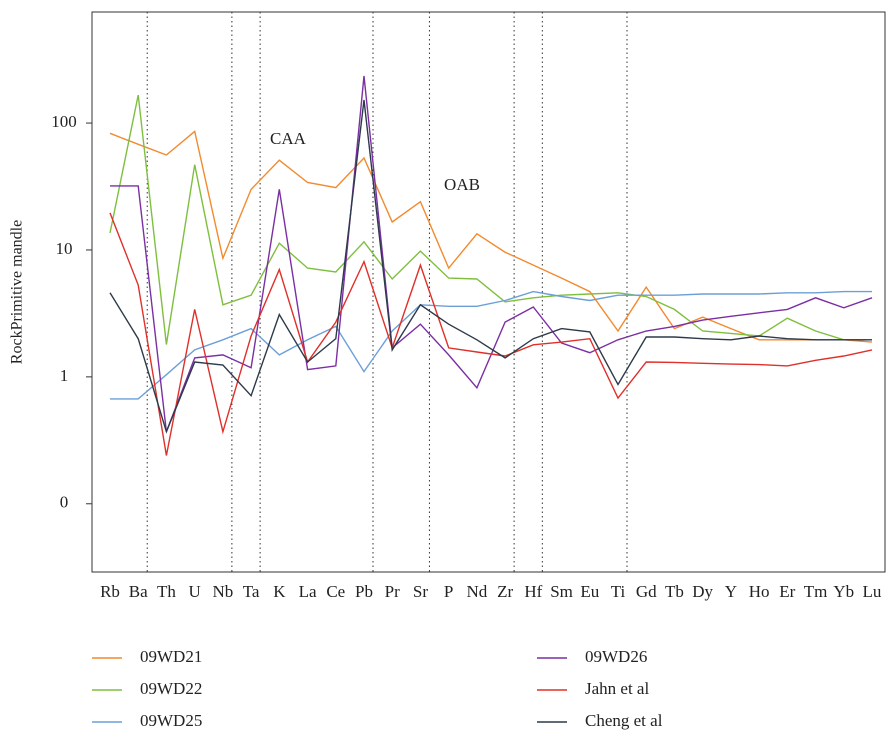  Describe the element at coordinates (17, 292) in the screenshot. I see `y-axis-label: RockPrimitive mandle` at that location.